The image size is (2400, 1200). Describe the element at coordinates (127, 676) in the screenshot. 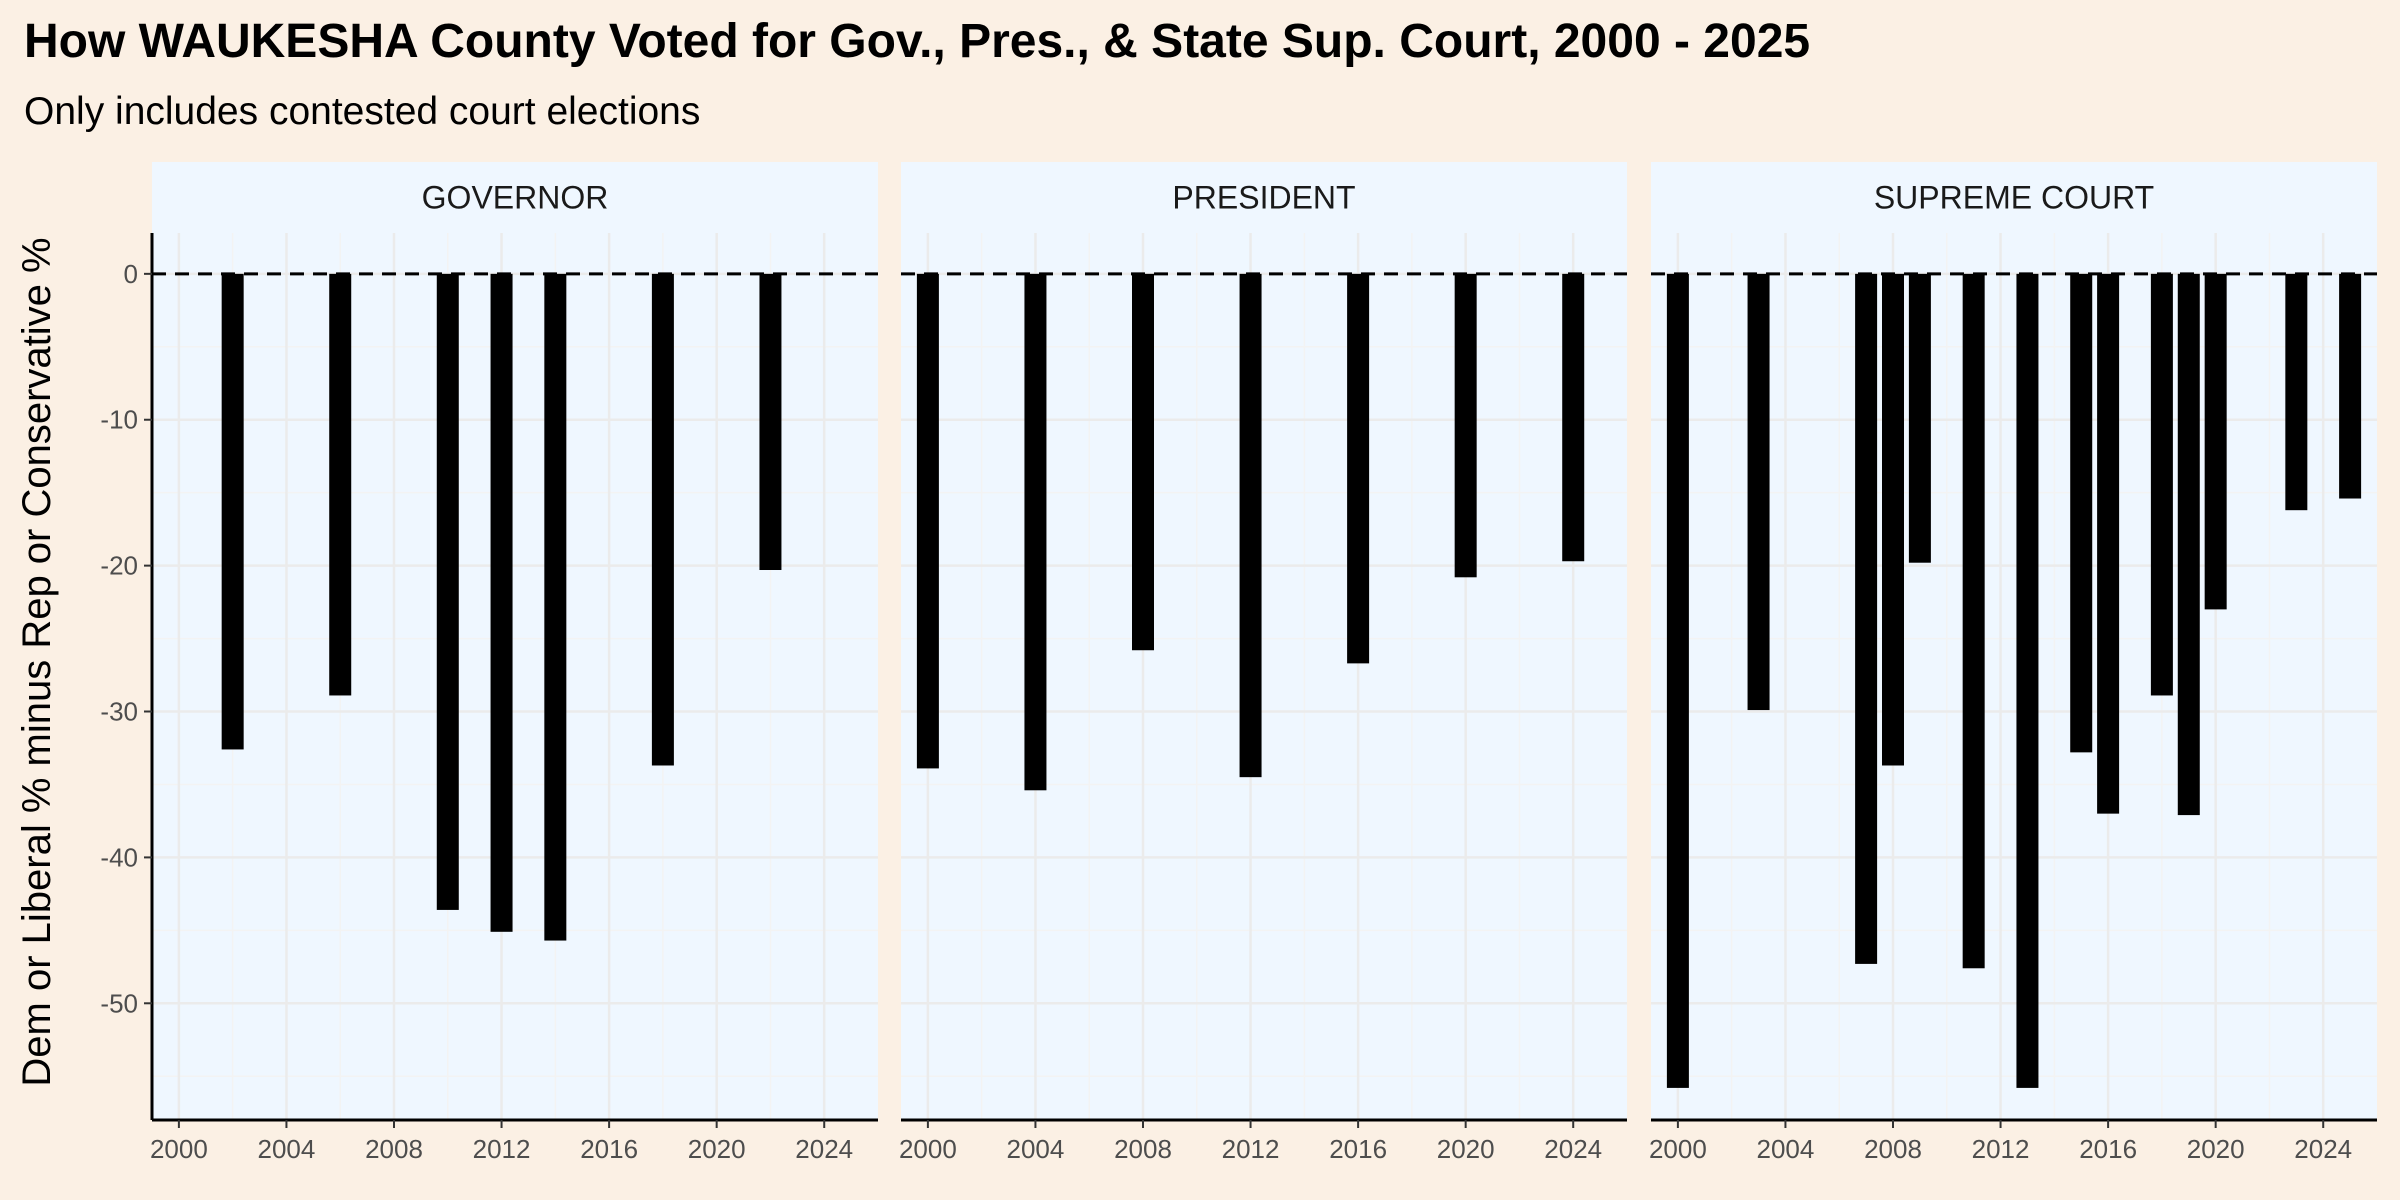

I see `y-axis: 0 -10 -20 -30 -40 -50` at that location.